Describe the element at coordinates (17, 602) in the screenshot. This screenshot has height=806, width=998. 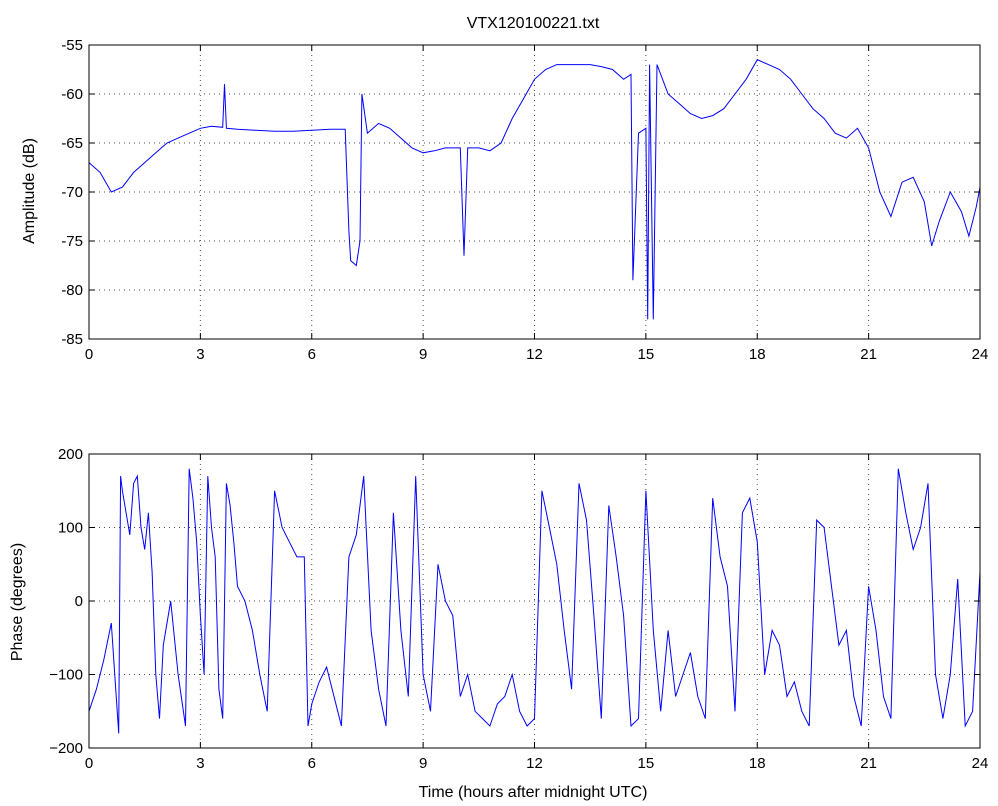
I see `phase-y-label: Phase (degrees)` at that location.